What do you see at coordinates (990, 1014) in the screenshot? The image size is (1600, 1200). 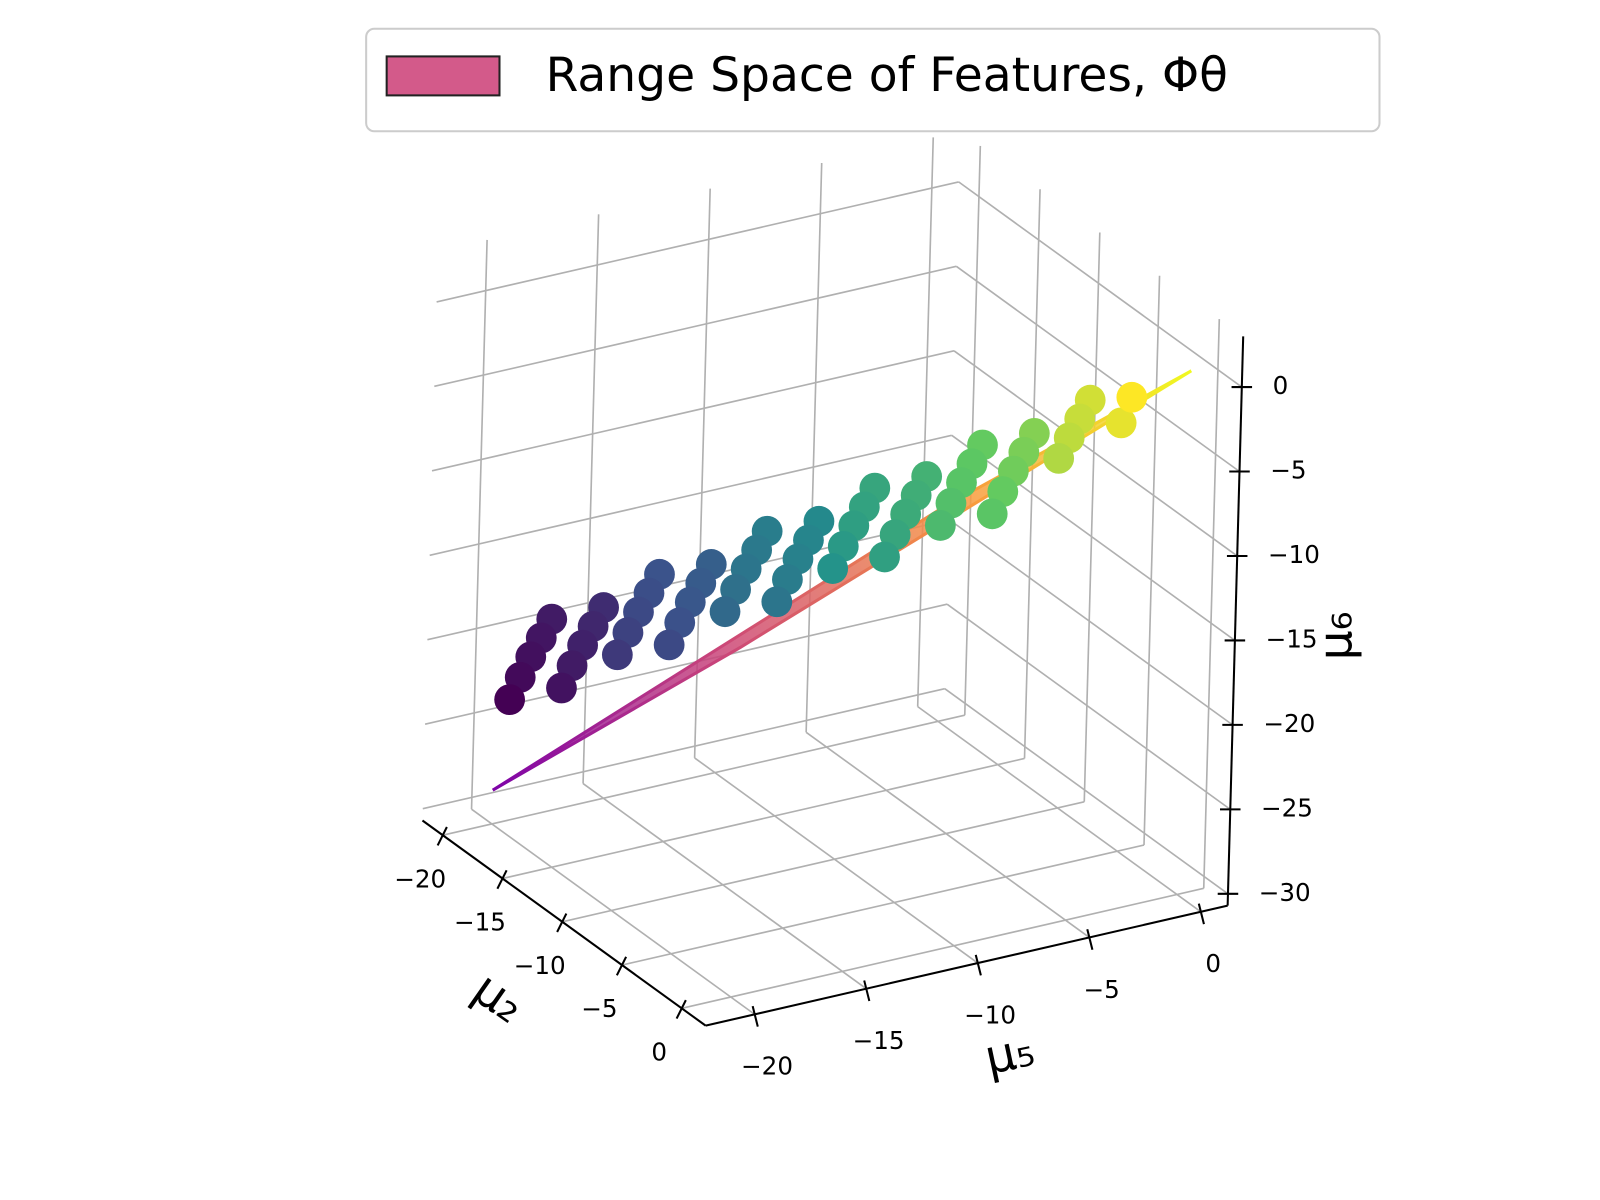 I see `y-tick-label: −10` at bounding box center [990, 1014].